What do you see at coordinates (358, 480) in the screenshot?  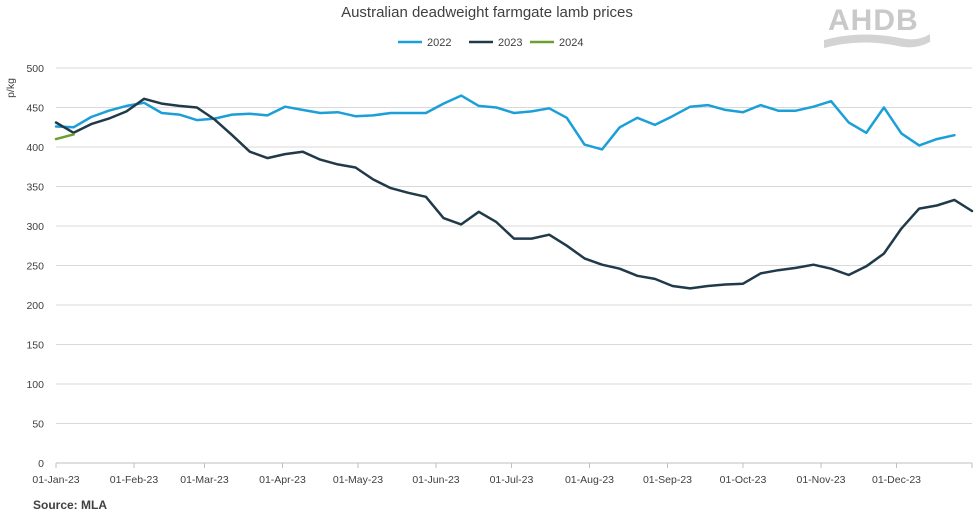 I see `x-tick-label: 01-May-23` at bounding box center [358, 480].